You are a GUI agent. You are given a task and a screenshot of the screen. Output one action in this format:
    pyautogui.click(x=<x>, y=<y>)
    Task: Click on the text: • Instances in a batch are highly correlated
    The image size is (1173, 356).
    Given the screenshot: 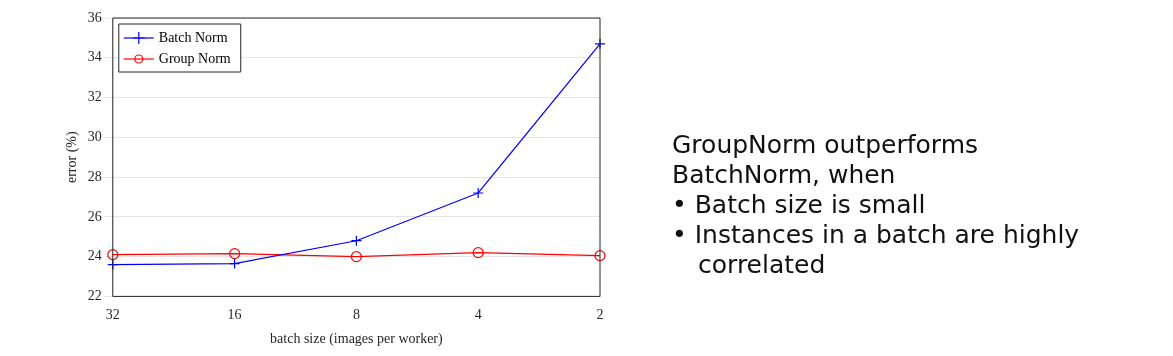 What is the action you would take?
    pyautogui.click(x=876, y=250)
    